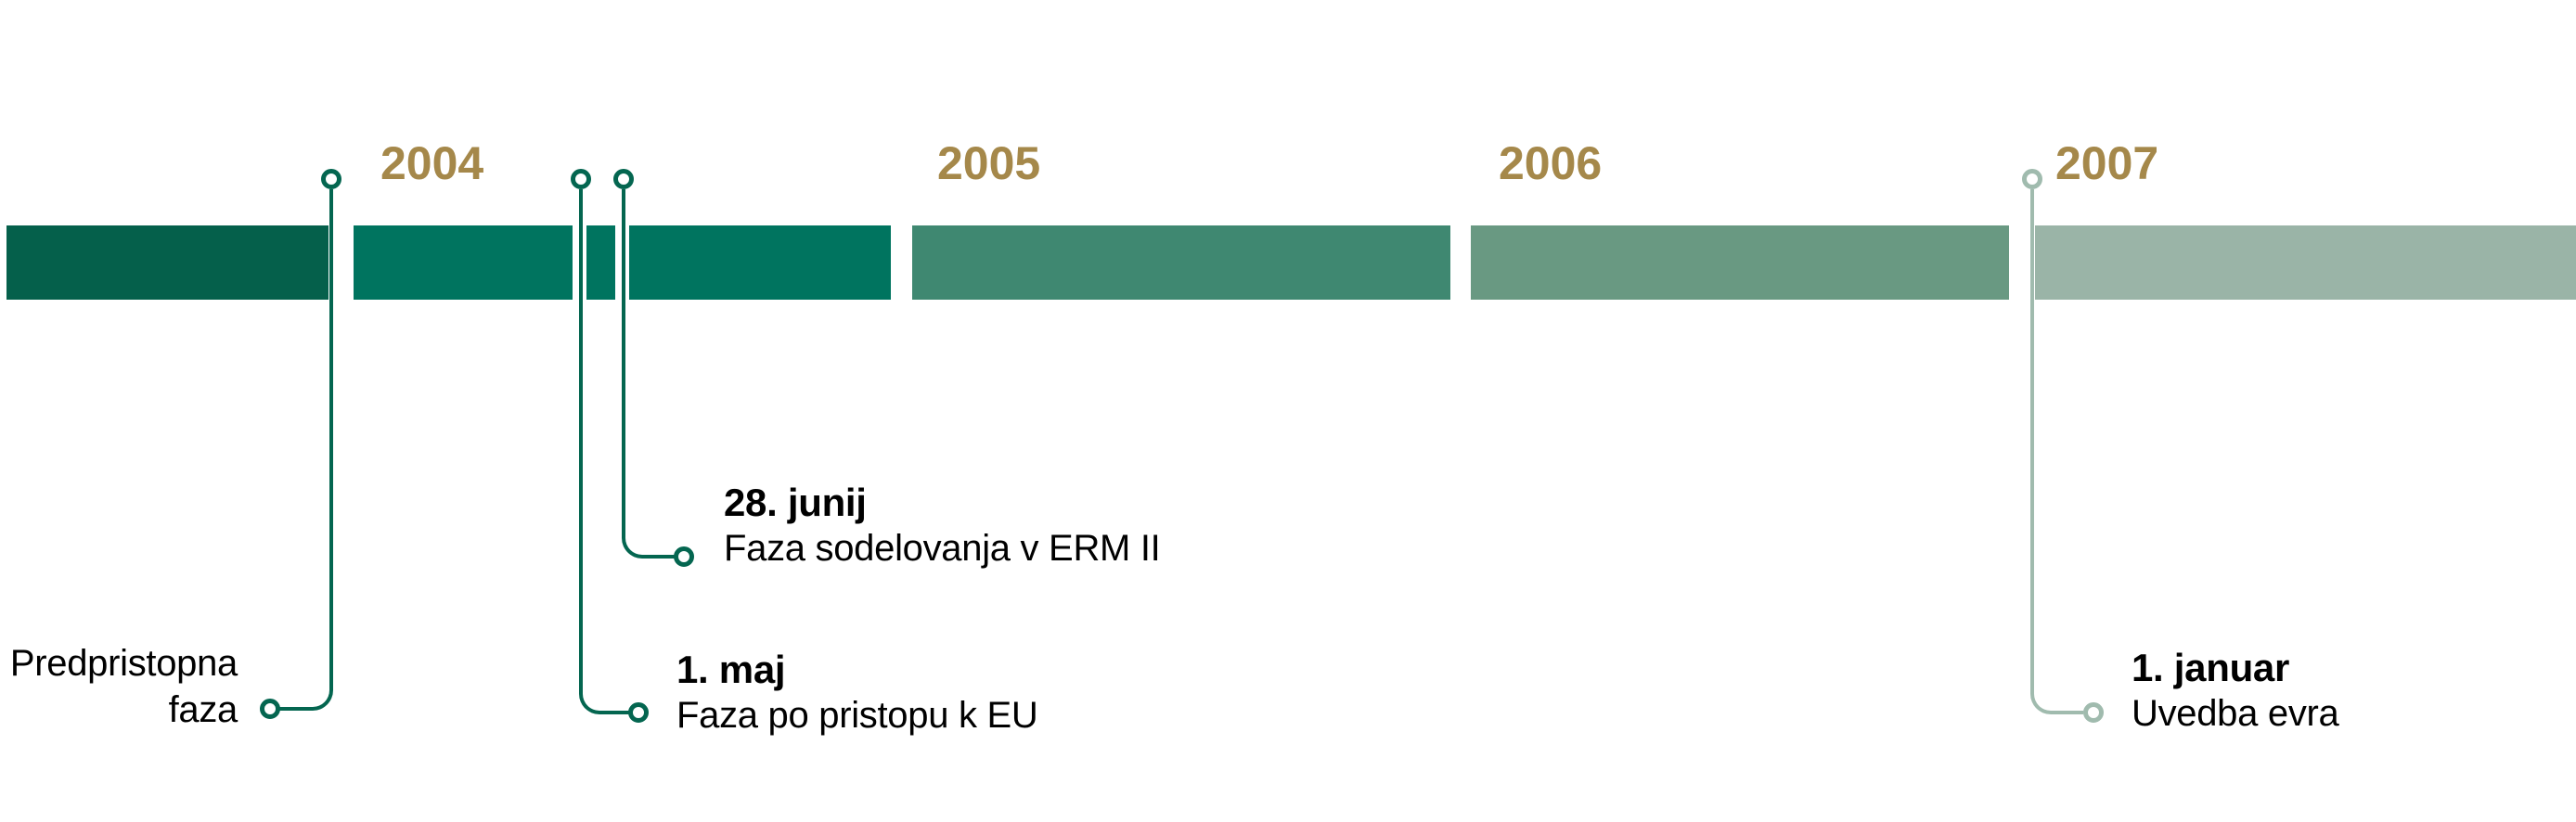  Describe the element at coordinates (124, 686) in the screenshot. I see `event-label-predpristopna-faza: Predpristopna faza` at that location.